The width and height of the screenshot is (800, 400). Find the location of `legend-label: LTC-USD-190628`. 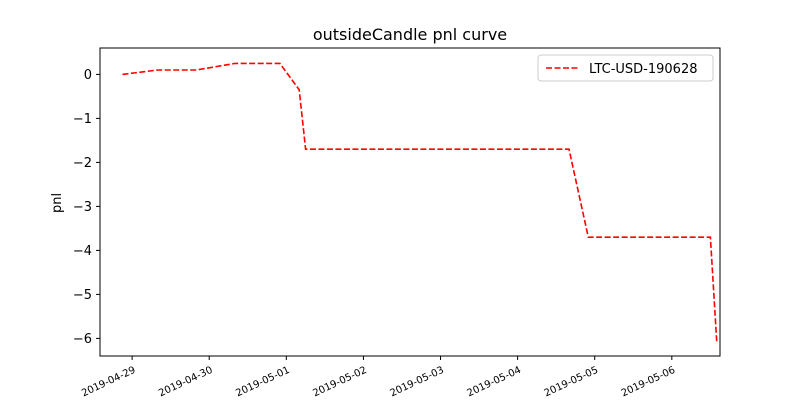

legend-label: LTC-USD-190628 is located at coordinates (643, 69).